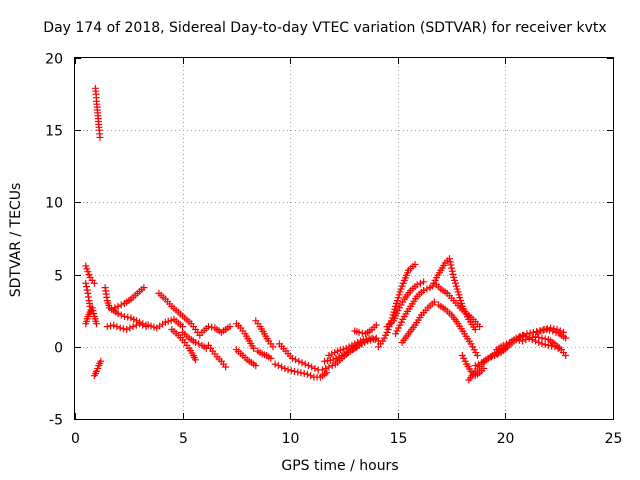 The image size is (640, 480). I want to click on x-tick-label: 10, so click(291, 439).